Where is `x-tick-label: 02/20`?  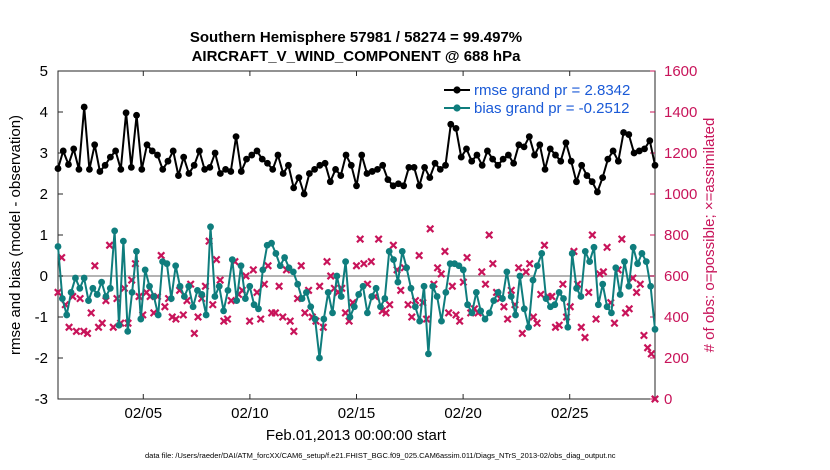
x-tick-label: 02/20 is located at coordinates (463, 413).